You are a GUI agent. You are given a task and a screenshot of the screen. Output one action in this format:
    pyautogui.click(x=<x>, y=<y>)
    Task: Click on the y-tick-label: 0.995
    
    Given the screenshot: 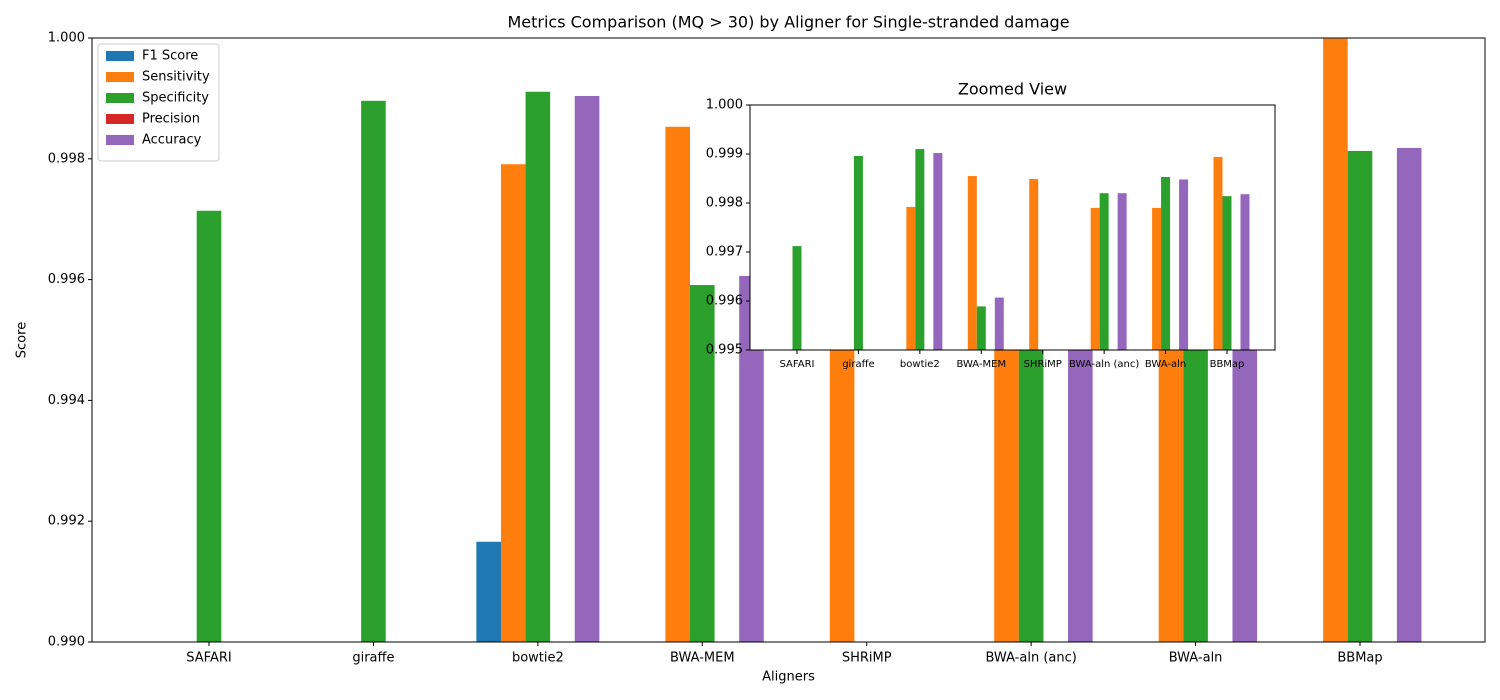 What is the action you would take?
    pyautogui.click(x=724, y=350)
    